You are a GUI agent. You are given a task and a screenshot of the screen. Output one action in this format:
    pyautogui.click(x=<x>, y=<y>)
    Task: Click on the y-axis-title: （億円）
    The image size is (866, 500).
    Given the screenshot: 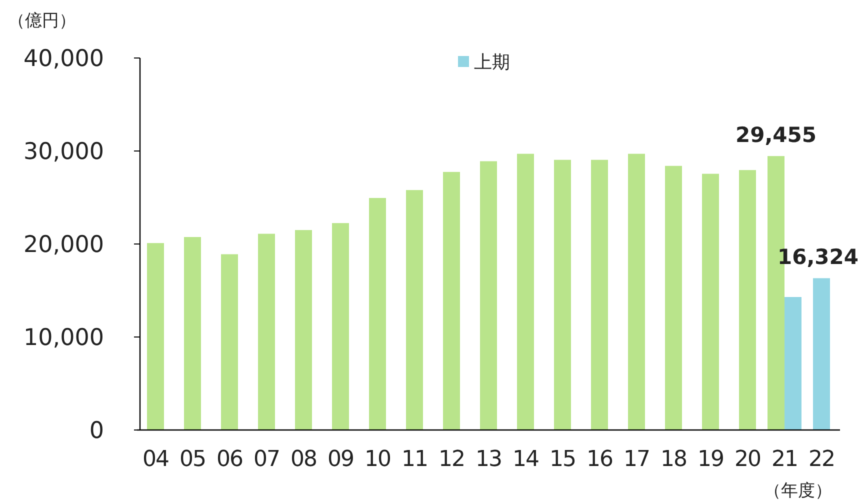 What is the action you would take?
    pyautogui.click(x=42, y=21)
    